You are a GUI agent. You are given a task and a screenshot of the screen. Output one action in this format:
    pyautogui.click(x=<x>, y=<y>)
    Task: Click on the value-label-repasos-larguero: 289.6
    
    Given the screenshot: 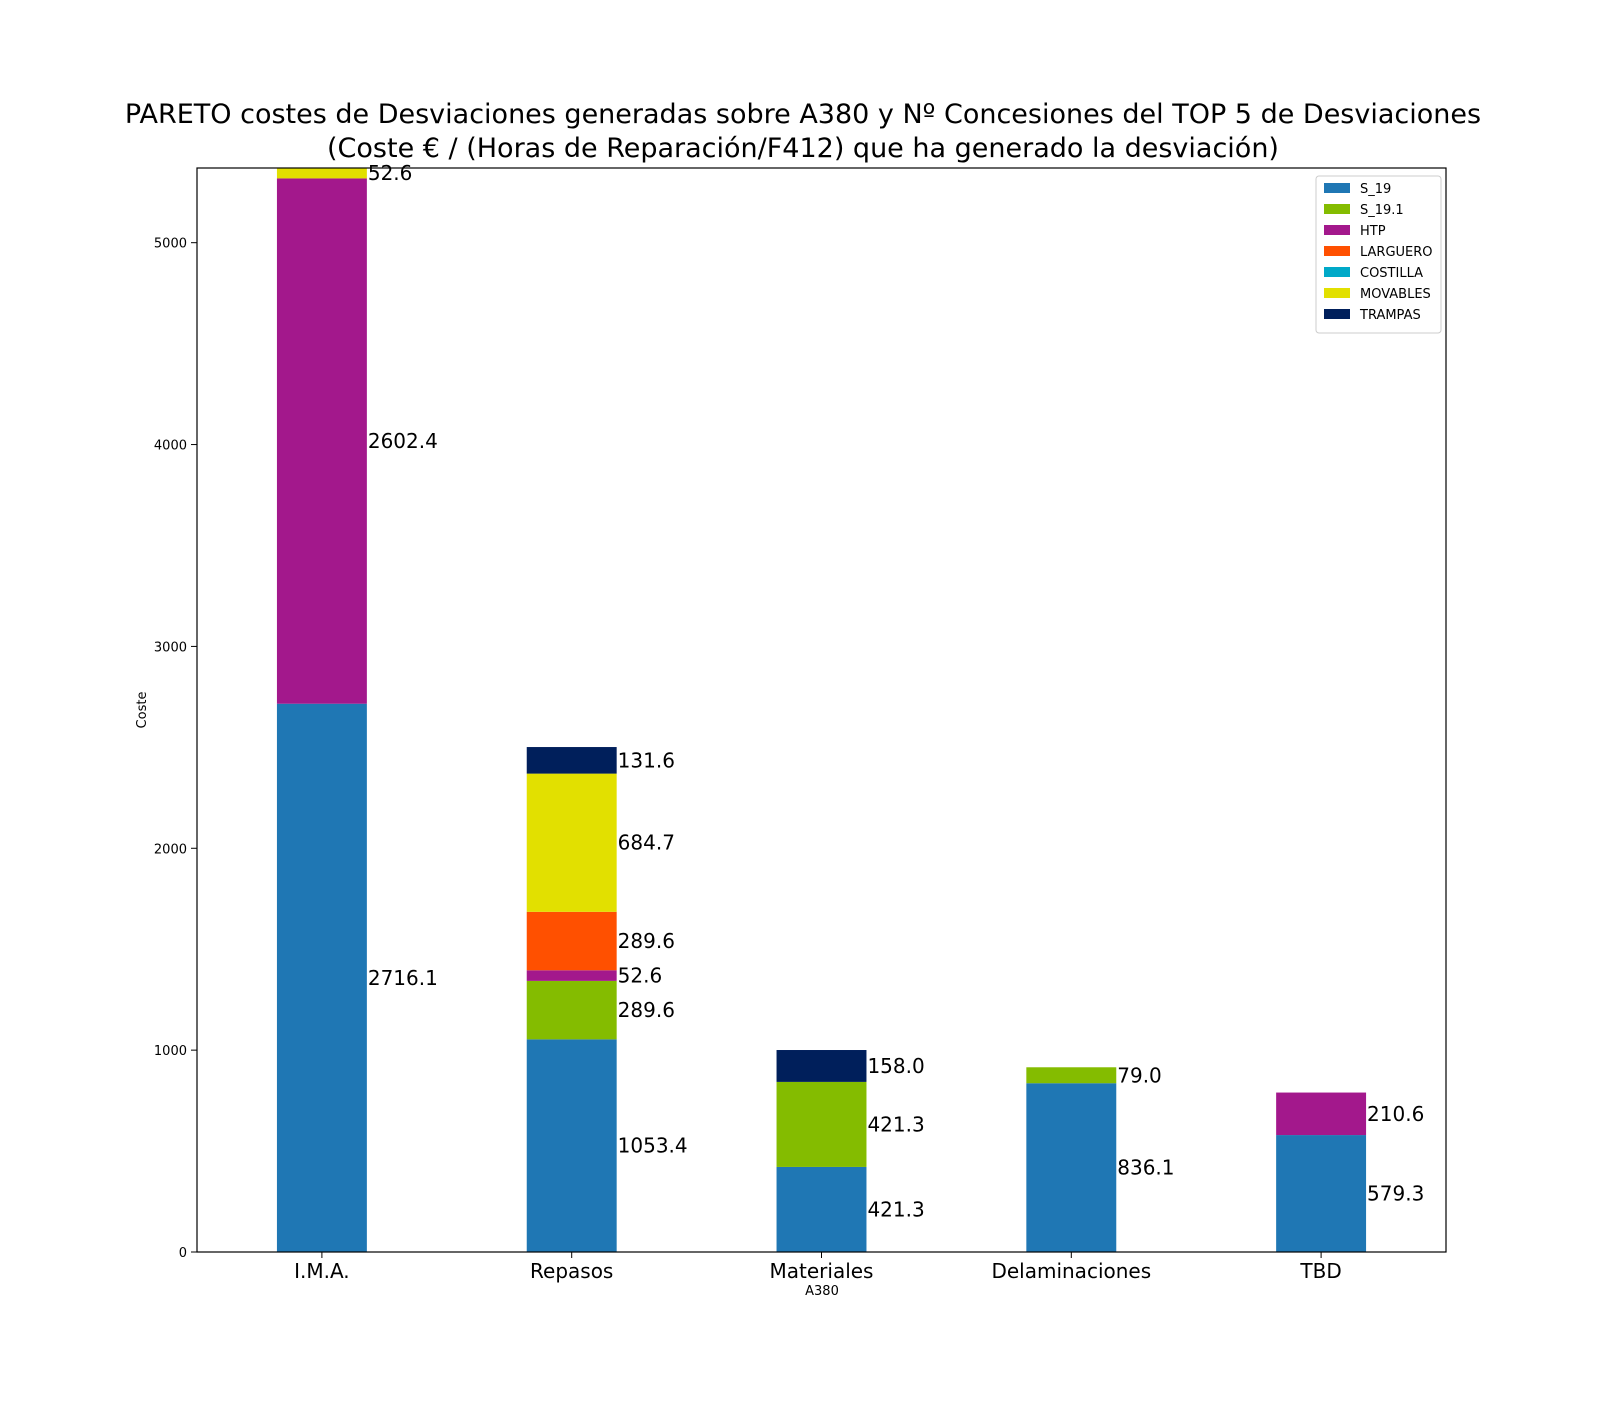 What is the action you would take?
    pyautogui.click(x=646, y=941)
    